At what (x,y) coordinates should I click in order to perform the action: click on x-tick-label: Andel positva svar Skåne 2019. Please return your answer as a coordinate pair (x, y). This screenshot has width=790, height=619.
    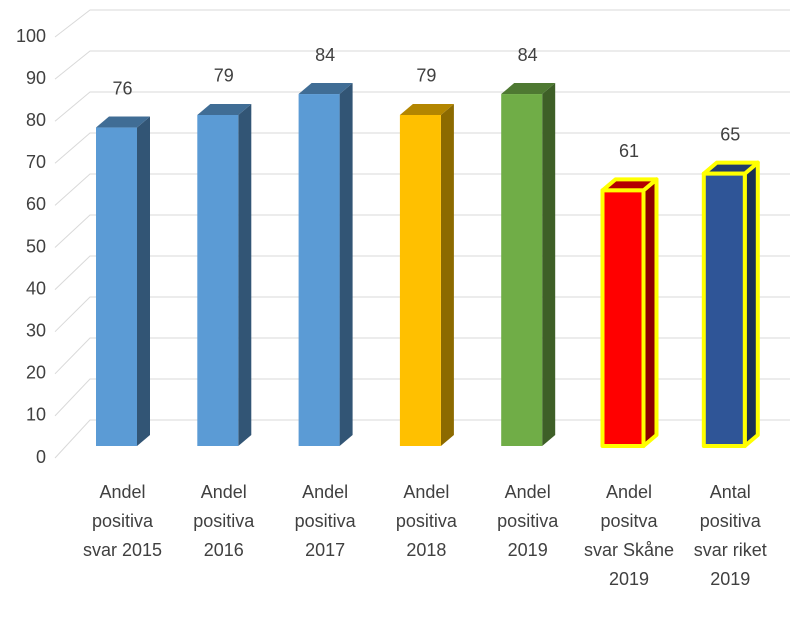
    Looking at the image, I should click on (629, 535).